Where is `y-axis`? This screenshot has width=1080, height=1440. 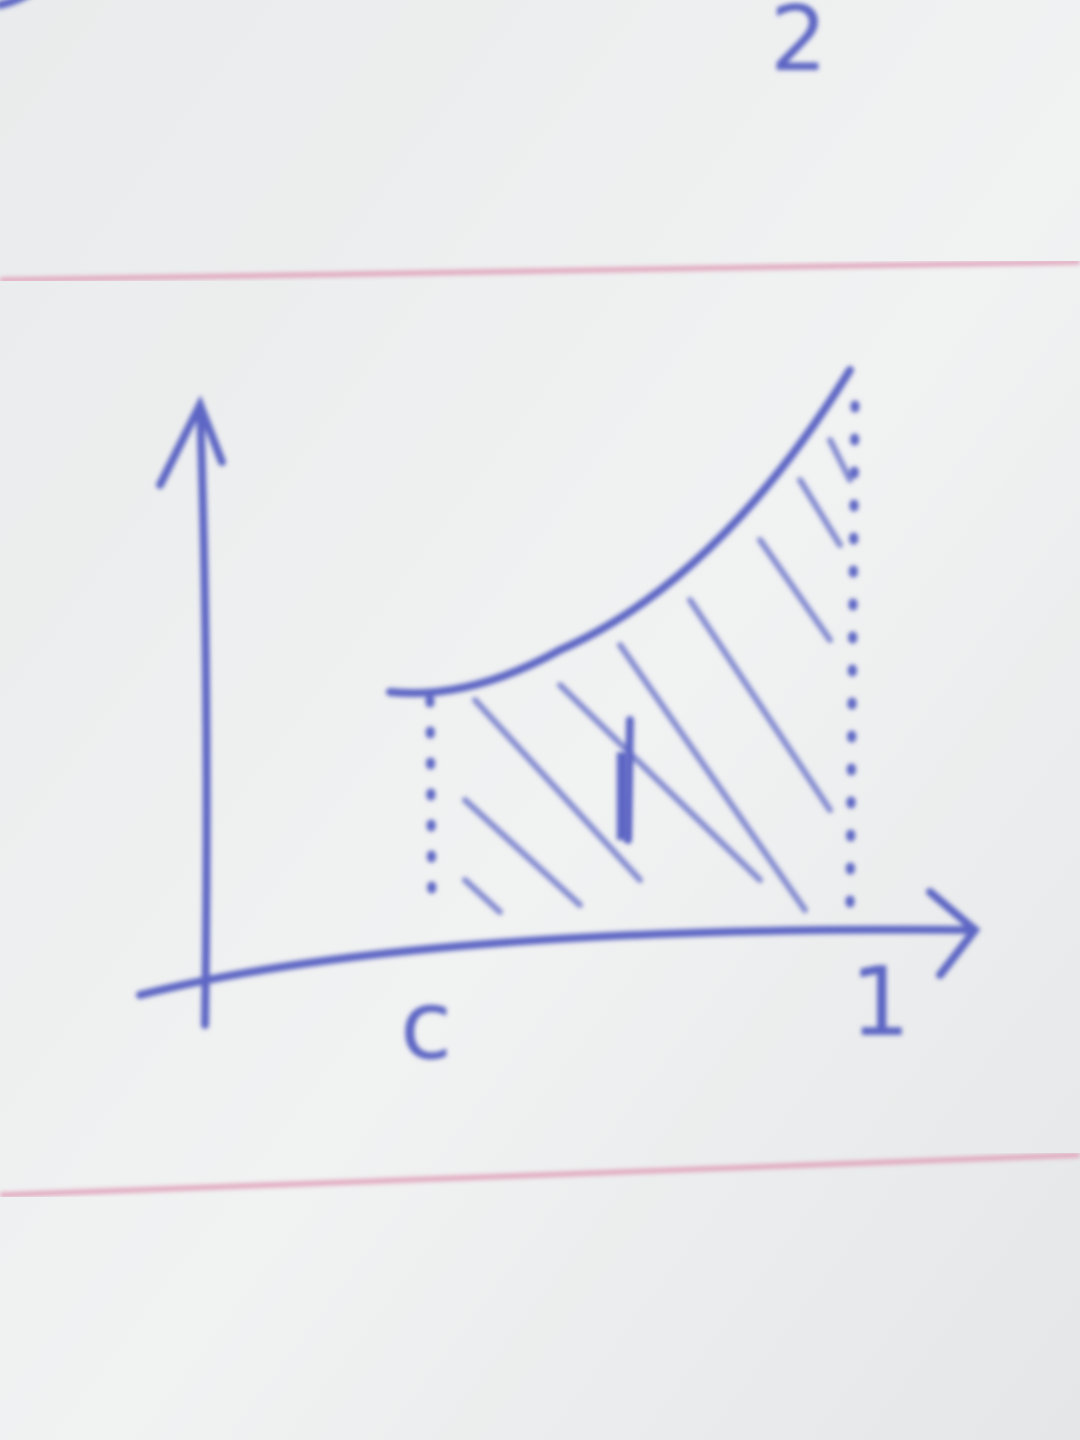 y-axis is located at coordinates (203, 715).